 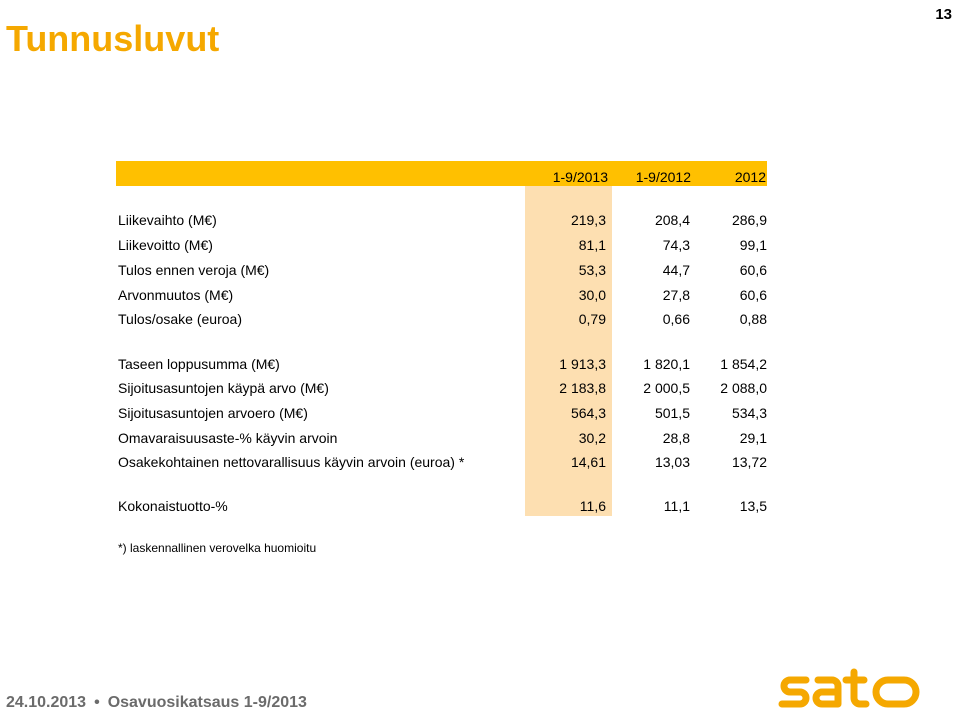 What do you see at coordinates (666, 364) in the screenshot?
I see `table-cell: 1 820,1` at bounding box center [666, 364].